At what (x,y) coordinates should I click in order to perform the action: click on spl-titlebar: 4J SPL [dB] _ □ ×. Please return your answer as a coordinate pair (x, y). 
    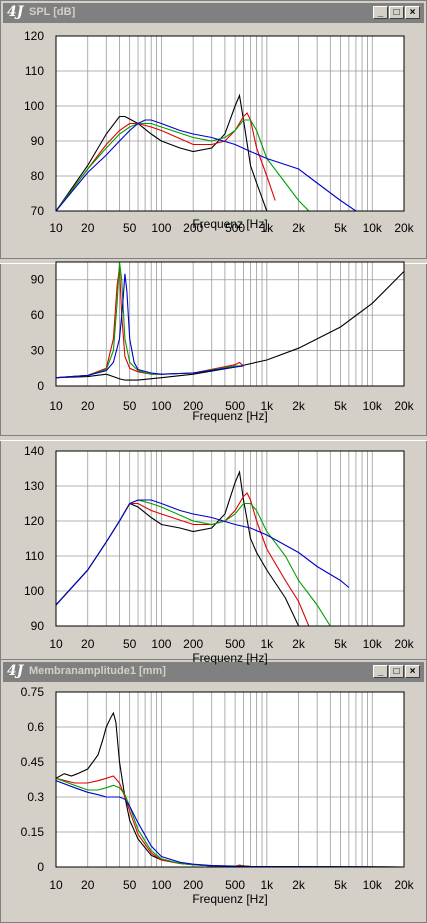
    Looking at the image, I should click on (213, 13).